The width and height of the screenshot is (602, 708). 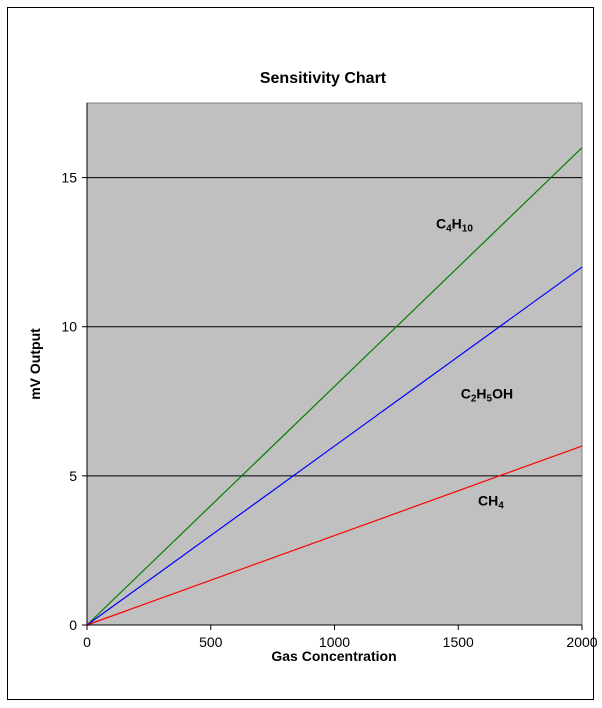 I want to click on x-tick-label: 1500, so click(x=458, y=642).